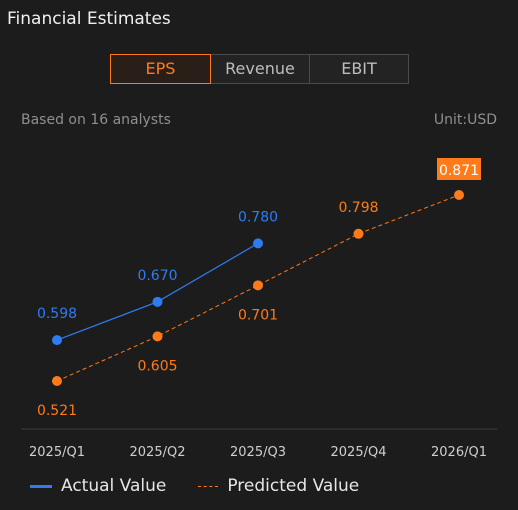 The width and height of the screenshot is (518, 510). I want to click on metric-tabs: EPS Revenue EBIT, so click(259, 69).